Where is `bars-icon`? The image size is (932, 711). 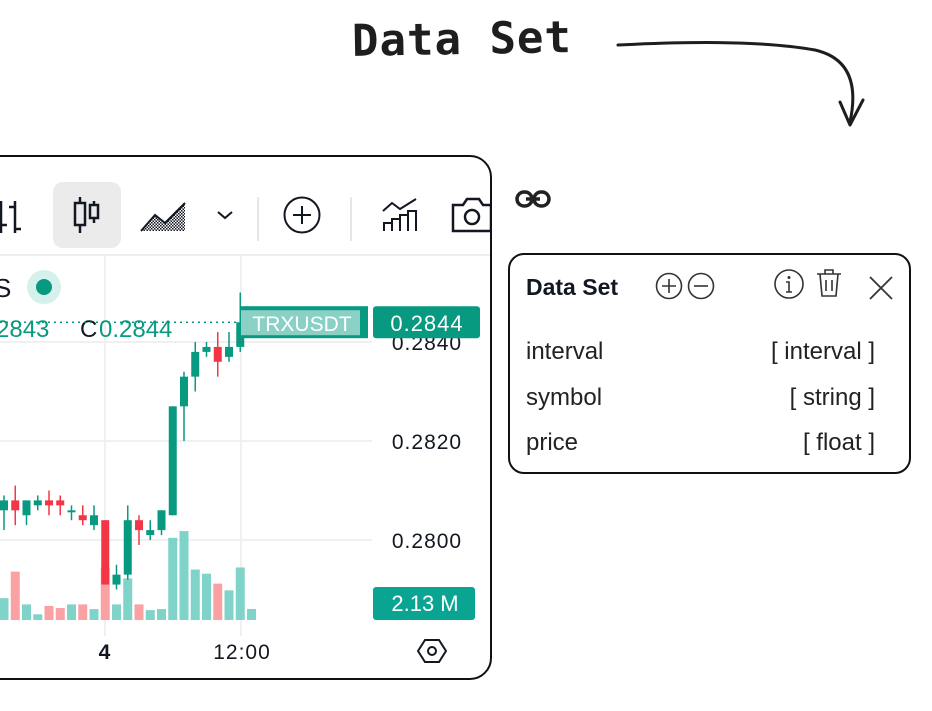 bars-icon is located at coordinates (10, 217).